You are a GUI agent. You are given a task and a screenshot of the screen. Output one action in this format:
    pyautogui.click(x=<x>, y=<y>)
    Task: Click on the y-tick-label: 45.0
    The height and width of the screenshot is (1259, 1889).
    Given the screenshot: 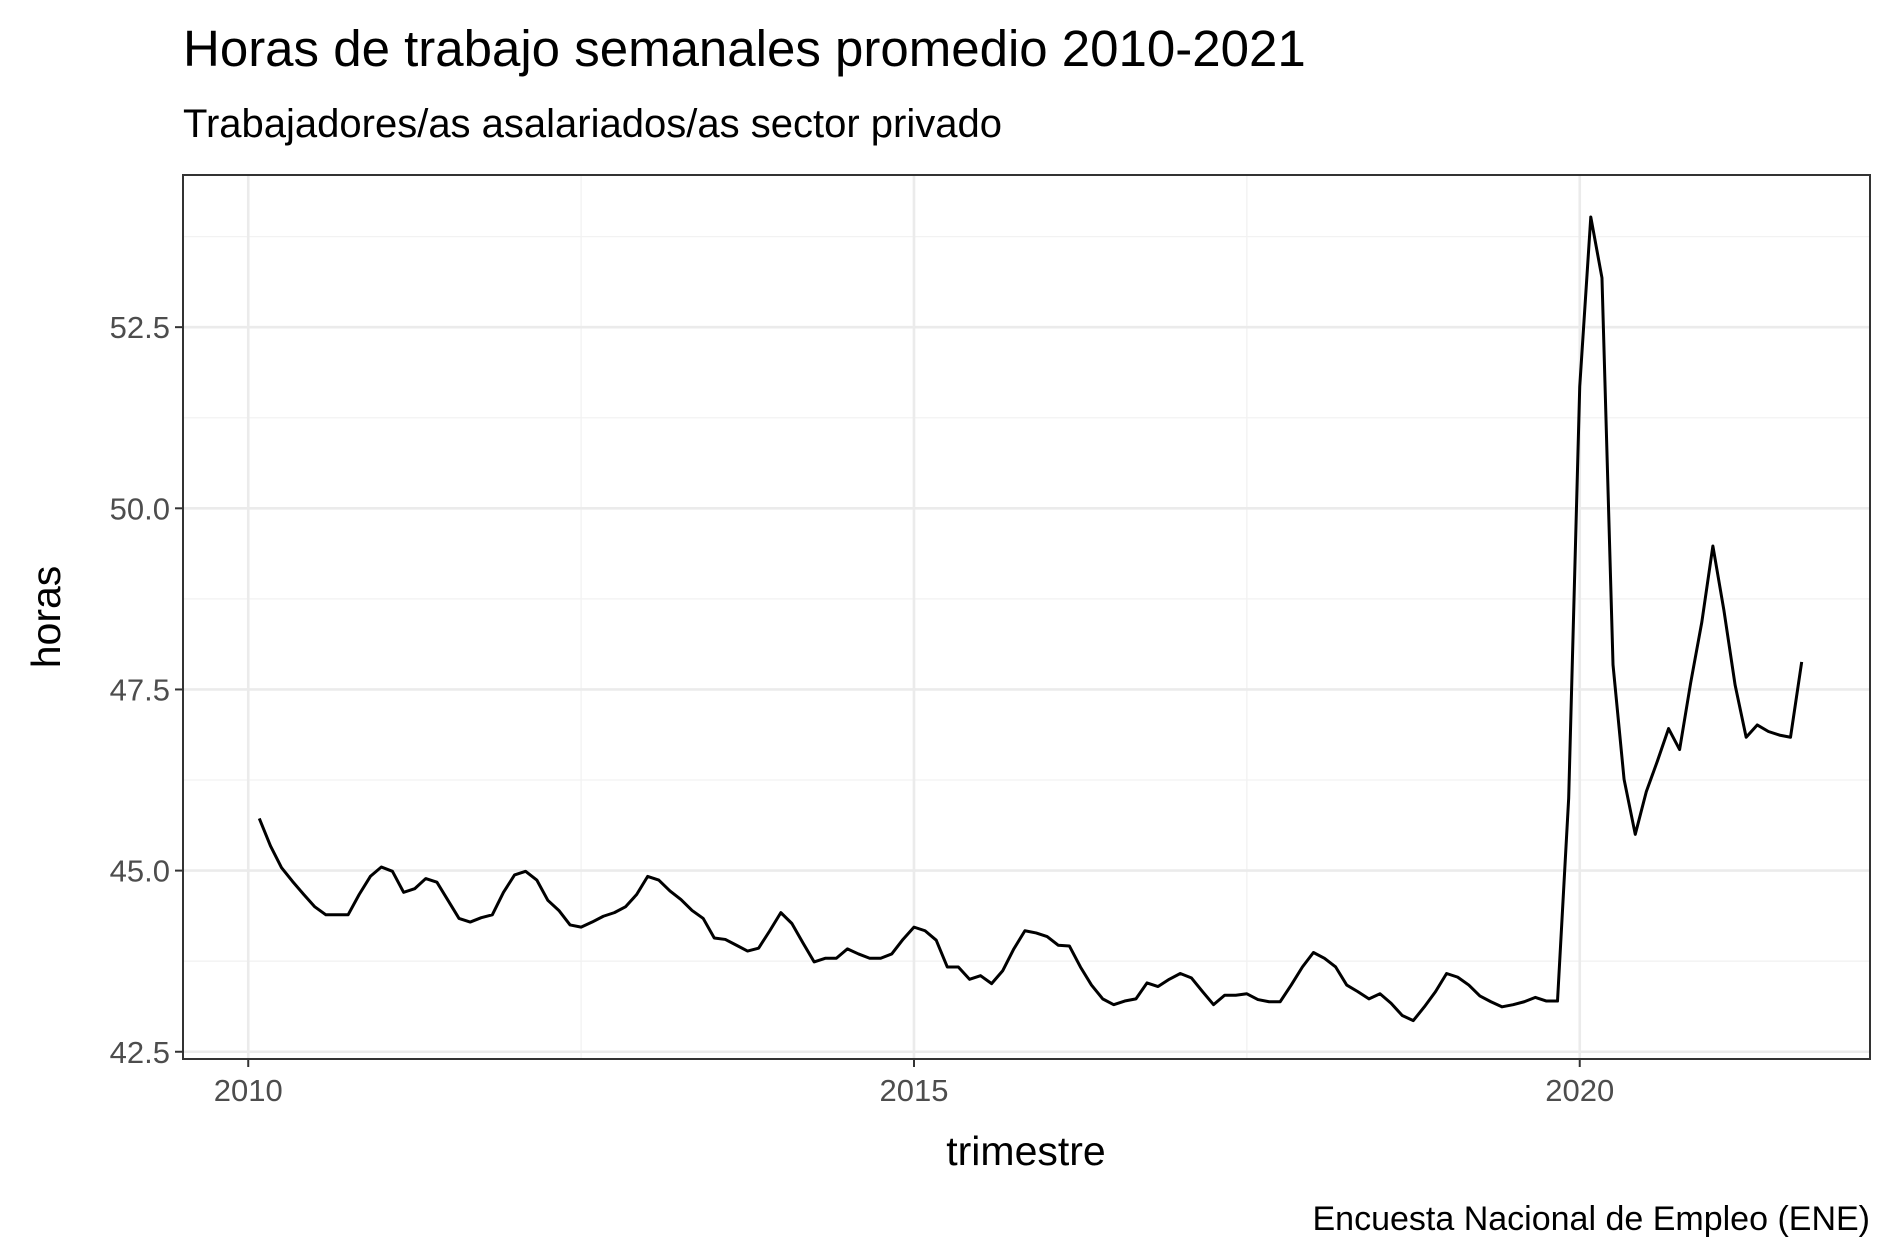 What is the action you would take?
    pyautogui.click(x=140, y=871)
    